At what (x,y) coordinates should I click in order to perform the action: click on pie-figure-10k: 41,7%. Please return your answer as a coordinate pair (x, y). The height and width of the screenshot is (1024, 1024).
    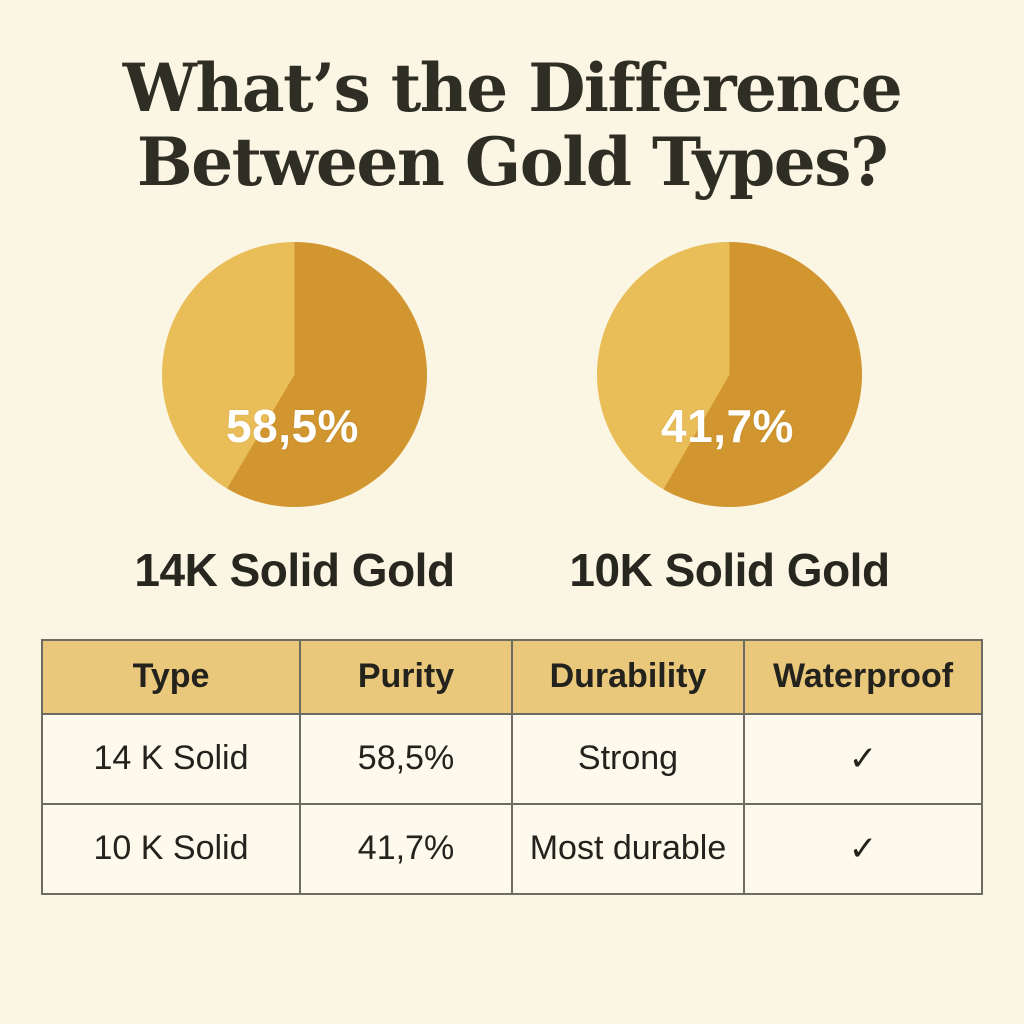
    Looking at the image, I should click on (730, 374).